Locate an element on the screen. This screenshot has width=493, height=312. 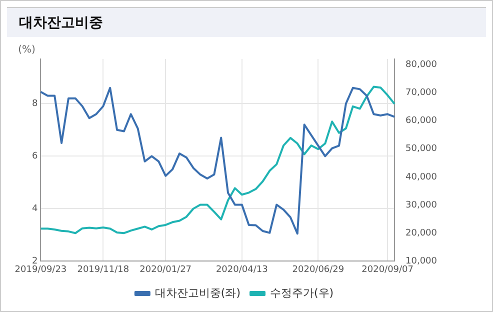
legend-label: 수정주가(우) is located at coordinates (302, 293).